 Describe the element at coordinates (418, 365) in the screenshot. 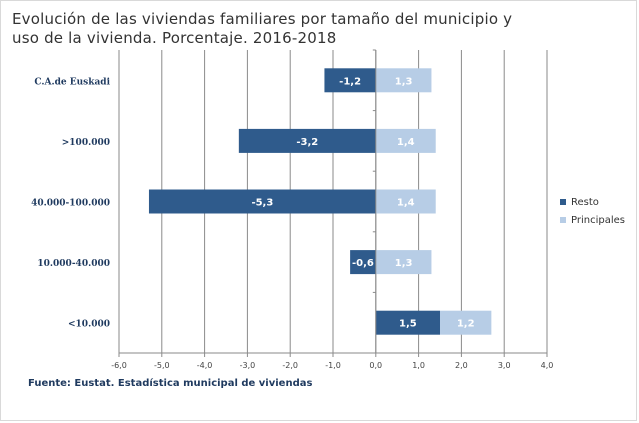

I see `x-tick-label: 1,0` at that location.